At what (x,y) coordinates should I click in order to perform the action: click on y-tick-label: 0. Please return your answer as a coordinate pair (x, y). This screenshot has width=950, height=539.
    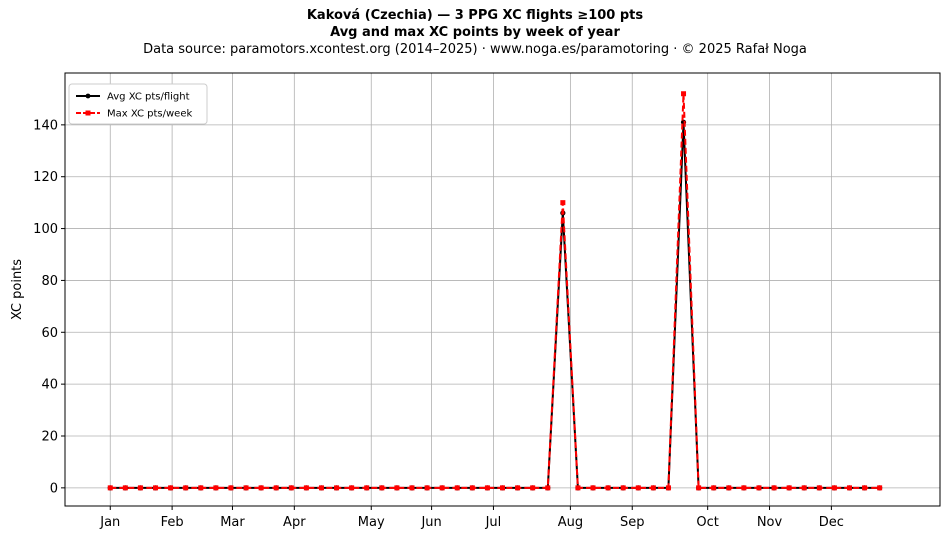
    Looking at the image, I should click on (54, 488).